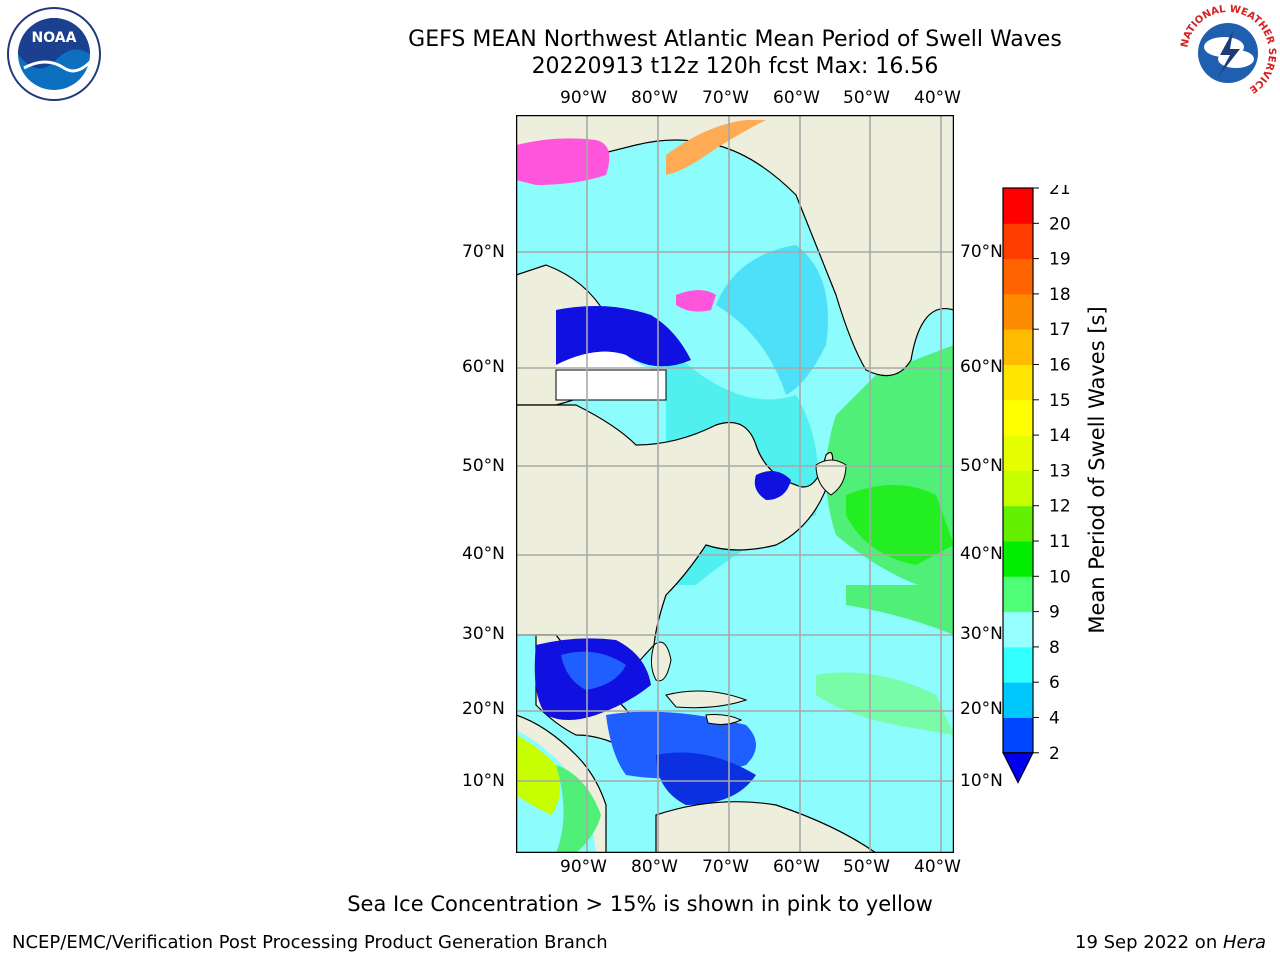  I want to click on colorbar-tick-label: 19, so click(1060, 260).